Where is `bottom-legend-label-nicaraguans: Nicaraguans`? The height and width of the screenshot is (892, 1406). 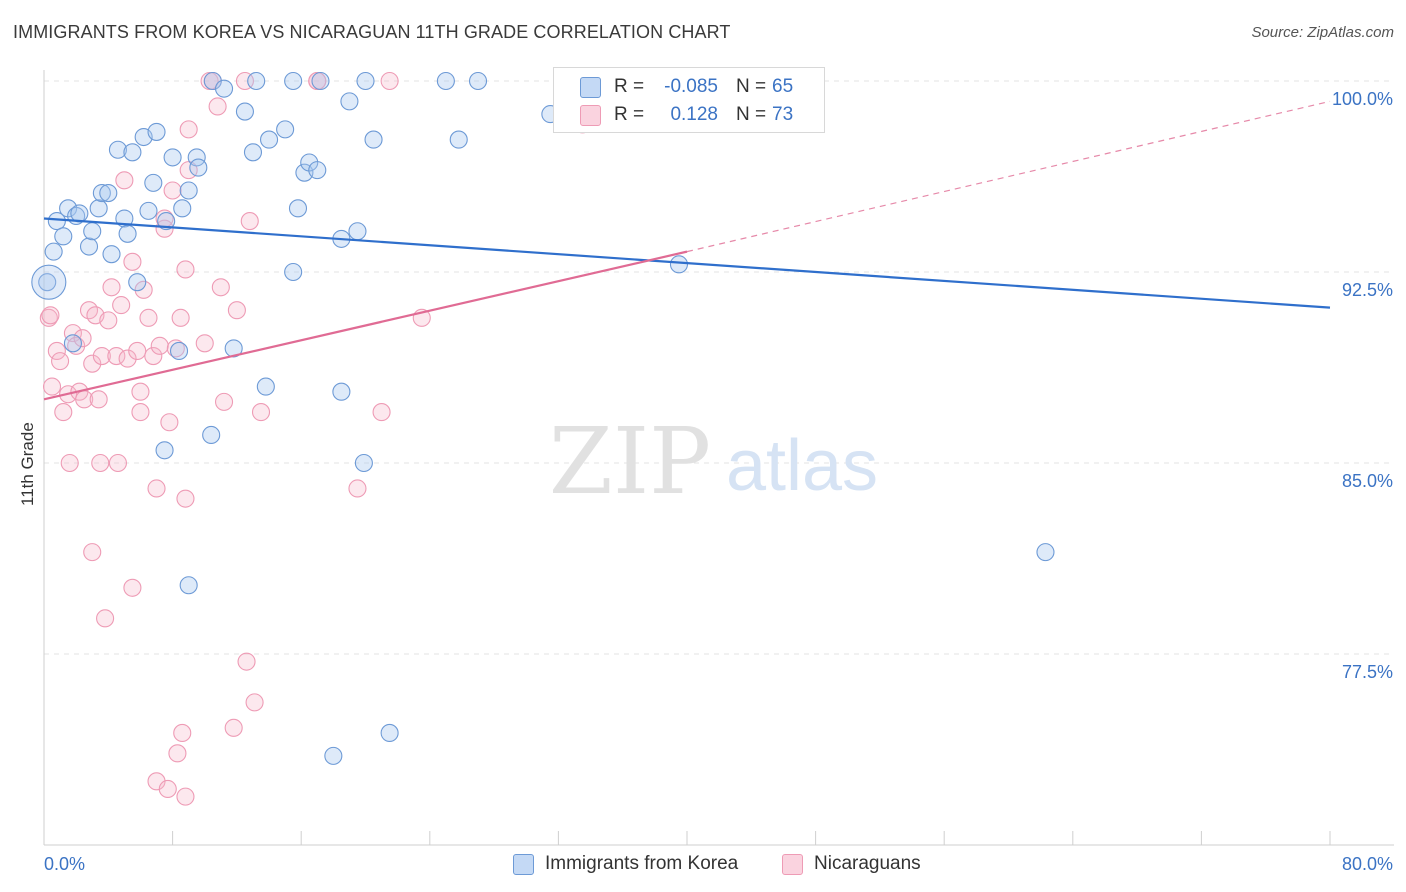 bottom-legend-label-nicaraguans: Nicaraguans is located at coordinates (867, 863).